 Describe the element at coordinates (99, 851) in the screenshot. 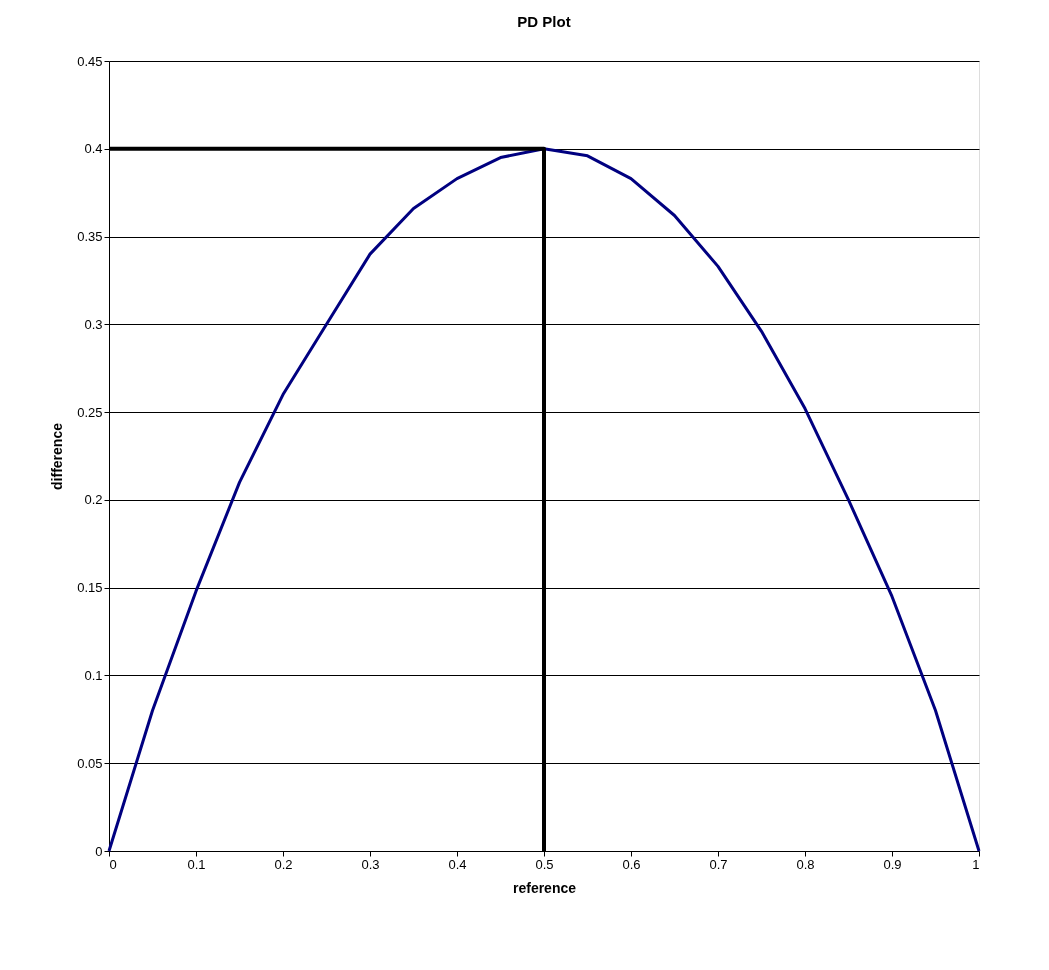

I see `y-tick-label: 0` at that location.